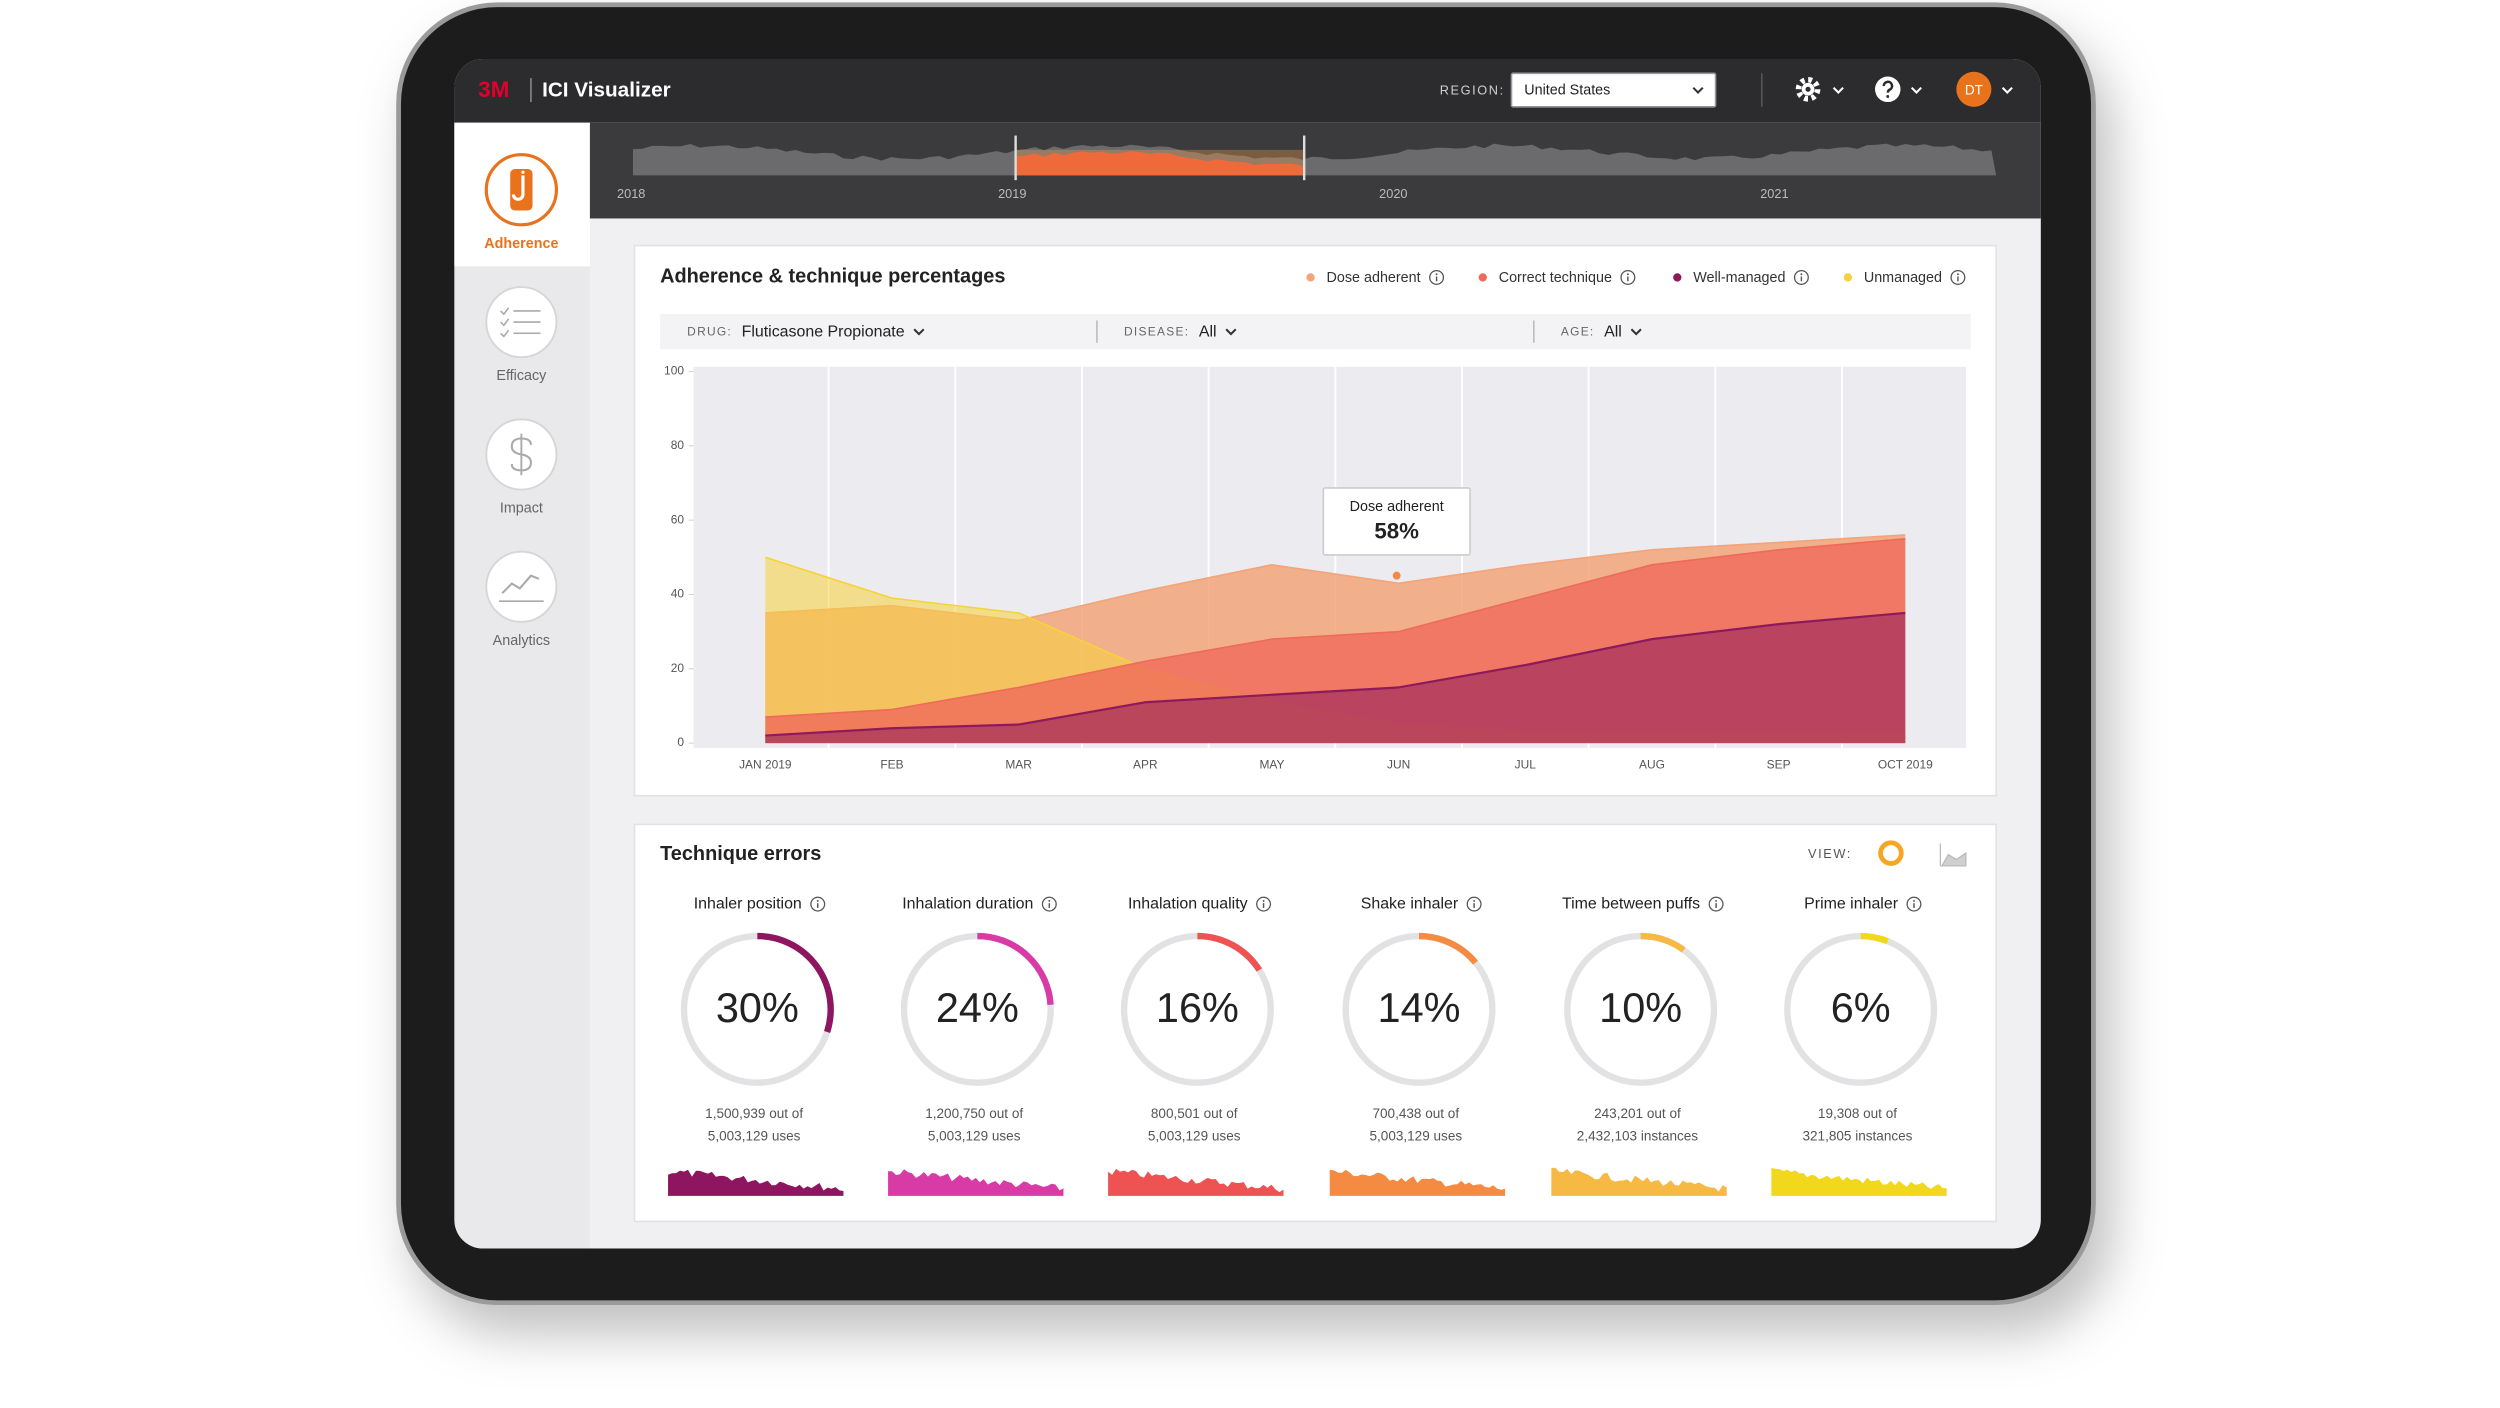 This screenshot has width=2500, height=1408. I want to click on help-button, so click(1898, 89).